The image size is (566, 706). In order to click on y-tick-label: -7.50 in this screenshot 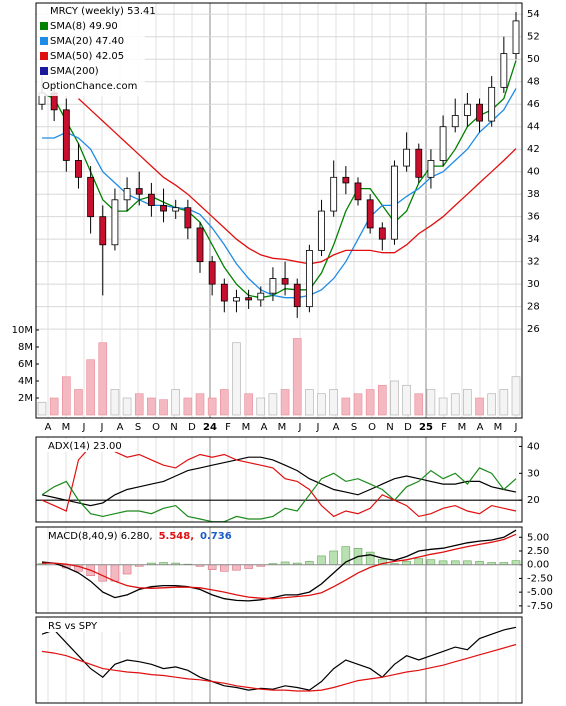, I will do `click(540, 606)`.